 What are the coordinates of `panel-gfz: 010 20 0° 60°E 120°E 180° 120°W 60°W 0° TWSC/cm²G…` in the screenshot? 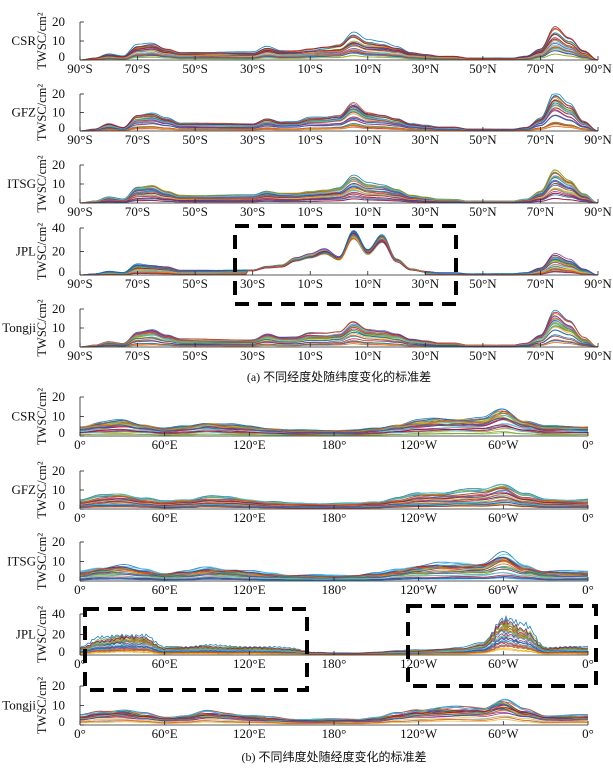 It's located at (302, 493).